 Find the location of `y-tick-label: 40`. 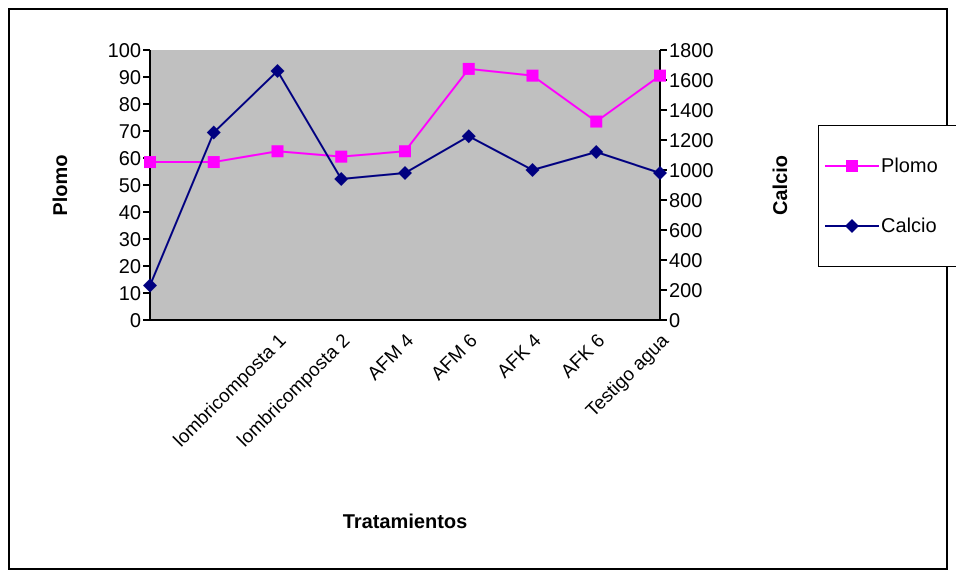

y-tick-label: 40 is located at coordinates (129, 213).